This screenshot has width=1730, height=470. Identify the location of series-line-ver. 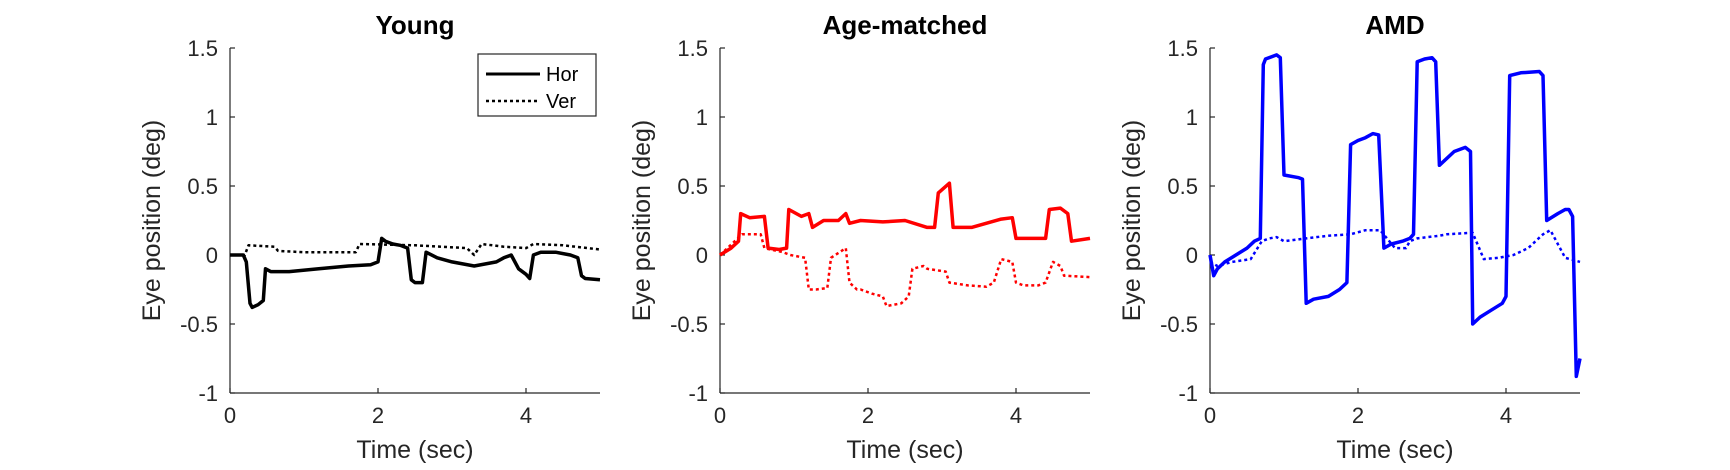
(415, 249).